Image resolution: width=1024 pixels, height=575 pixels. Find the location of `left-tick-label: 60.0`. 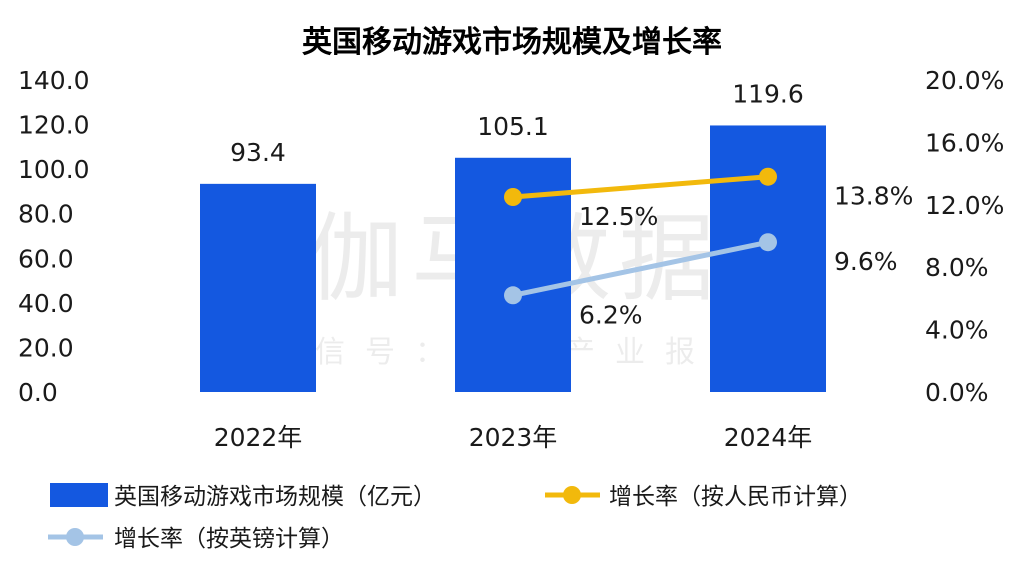

left-tick-label: 60.0 is located at coordinates (46, 258).